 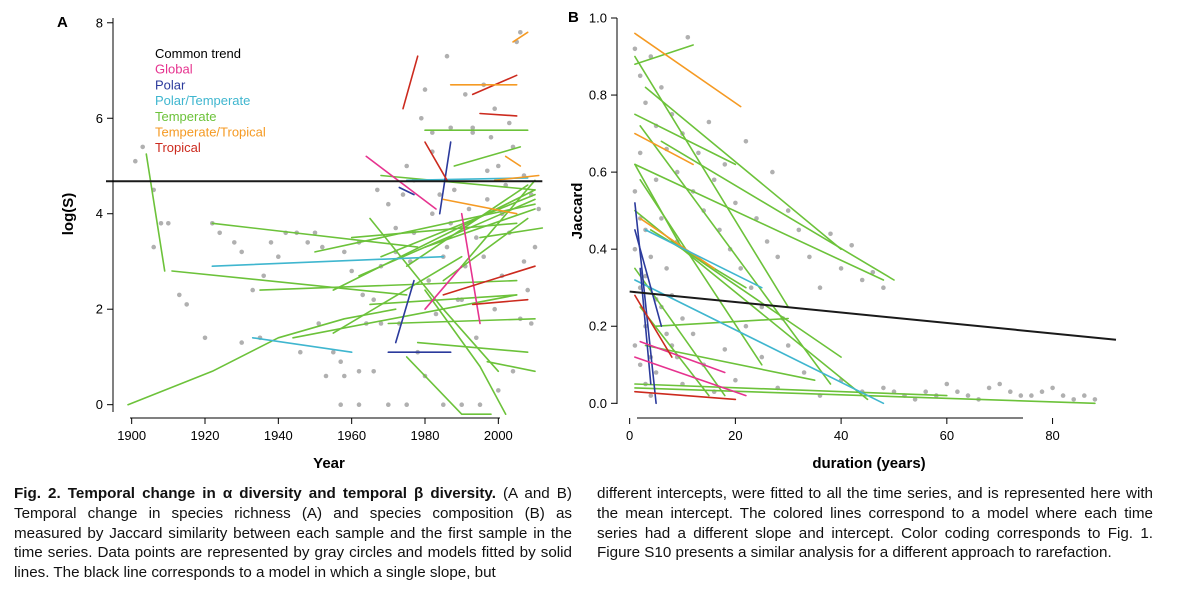 What do you see at coordinates (210, 132) in the screenshot?
I see `legend-entry-temperate-tropical: Temperate/Tropical` at bounding box center [210, 132].